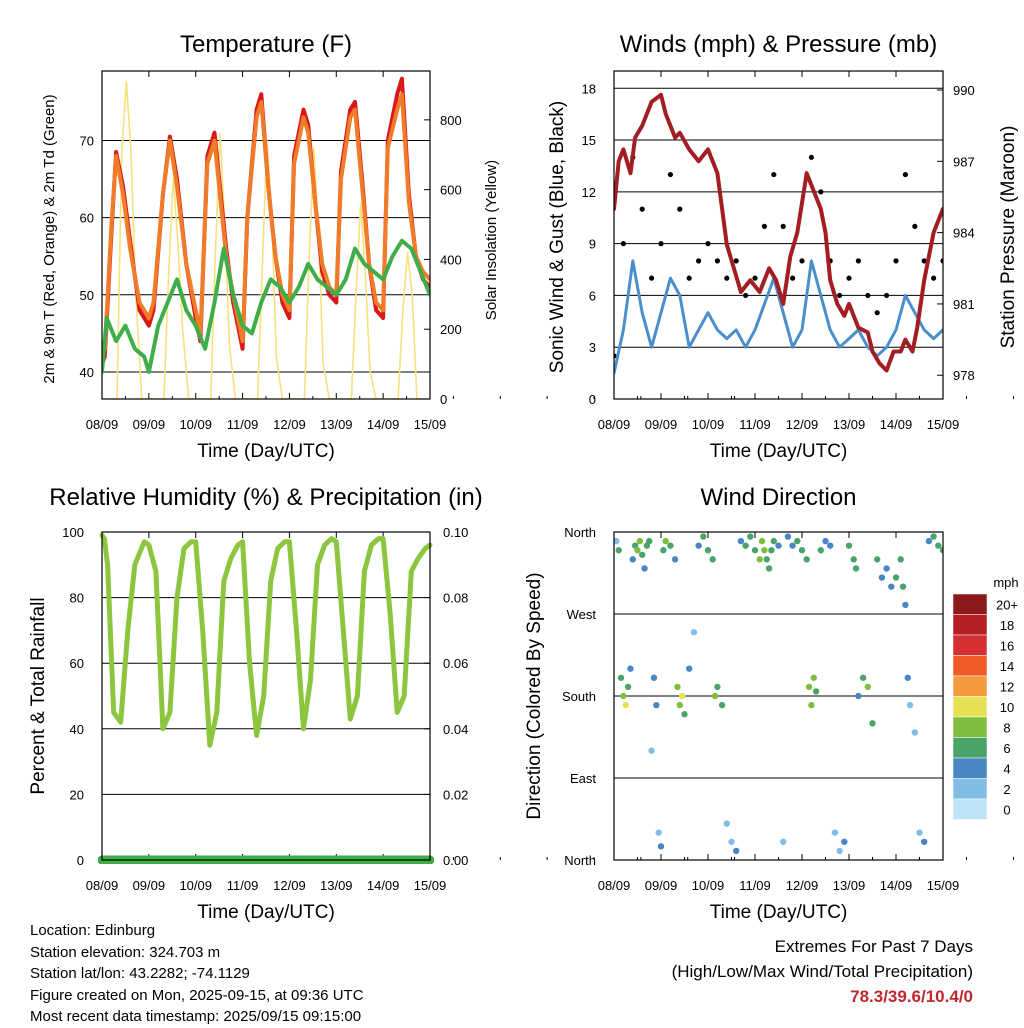  What do you see at coordinates (451, 190) in the screenshot?
I see `y-right-tick-label: 600` at bounding box center [451, 190].